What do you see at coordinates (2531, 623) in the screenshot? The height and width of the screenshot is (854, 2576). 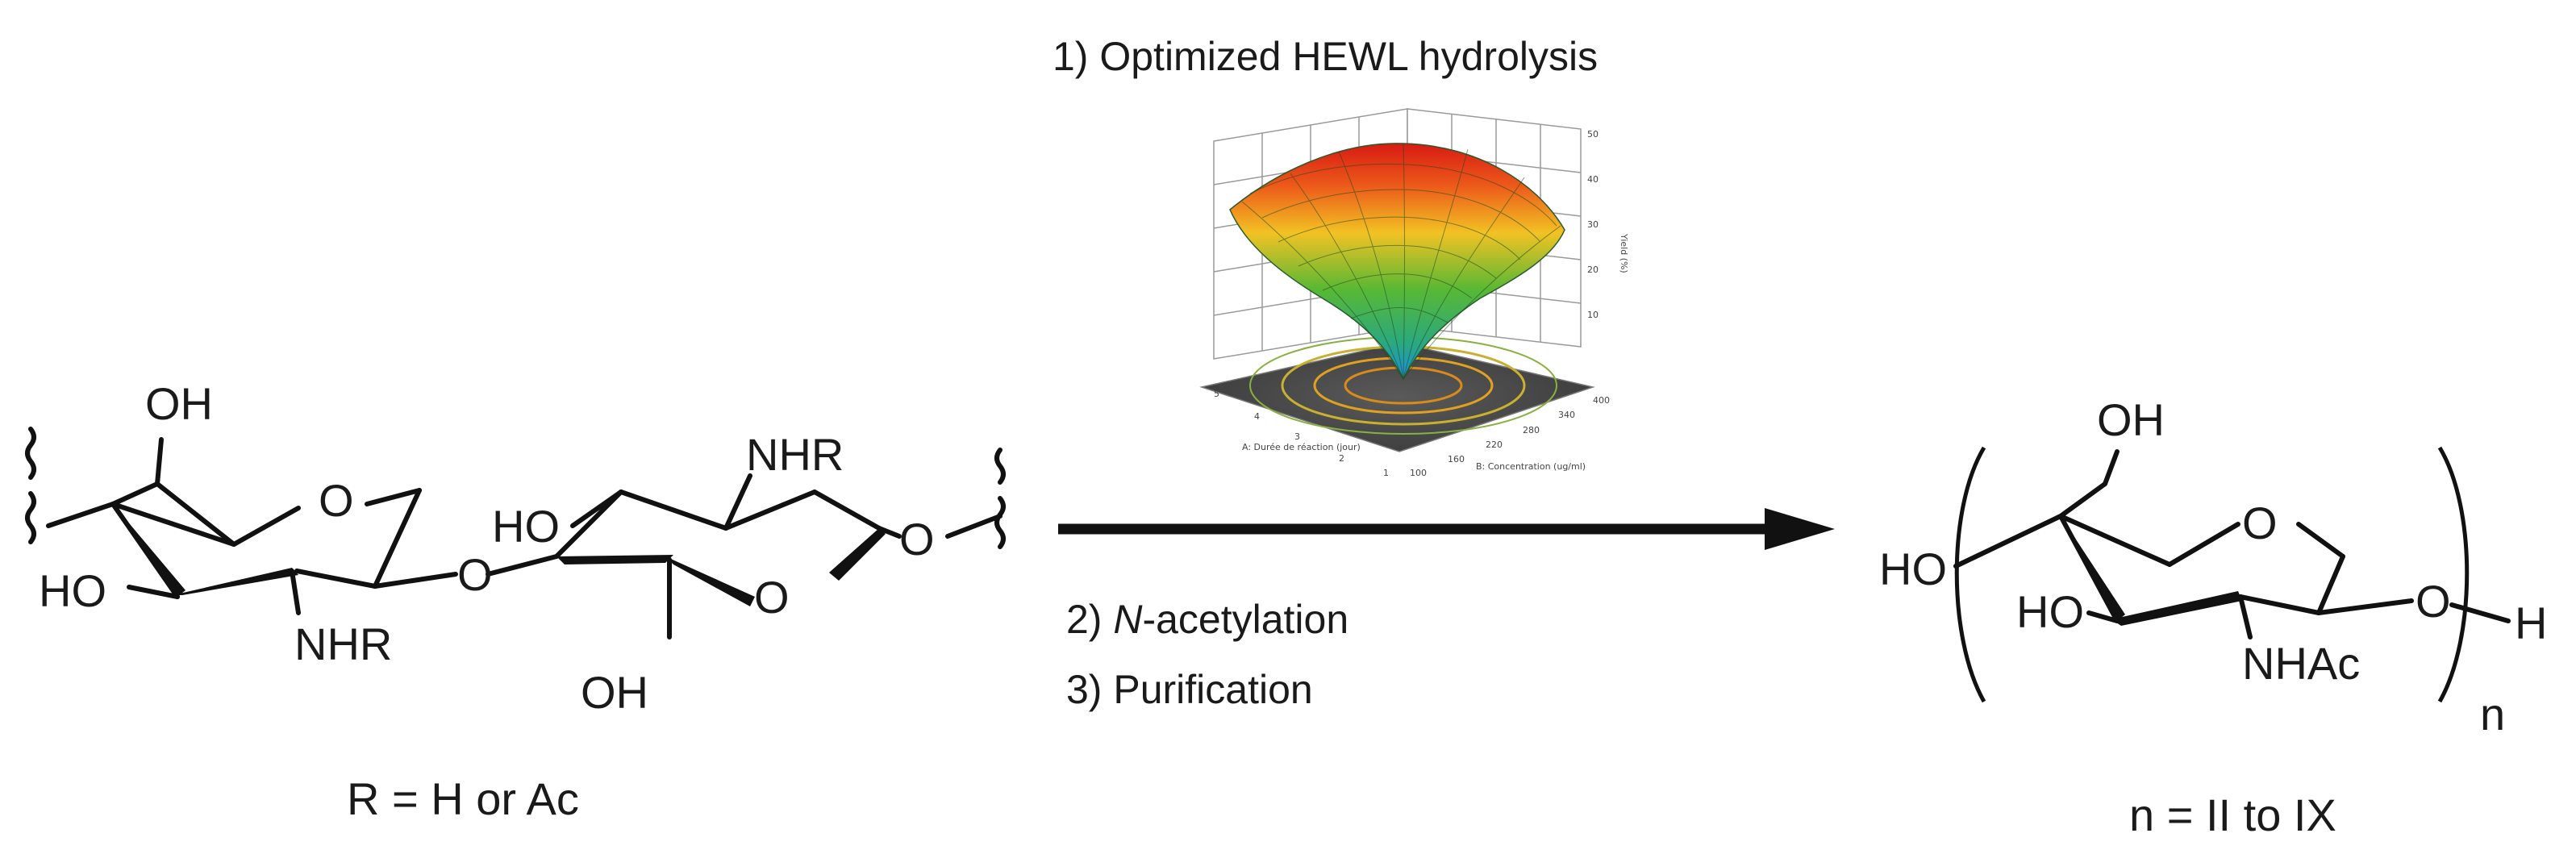 I see `product-h-end: H` at bounding box center [2531, 623].